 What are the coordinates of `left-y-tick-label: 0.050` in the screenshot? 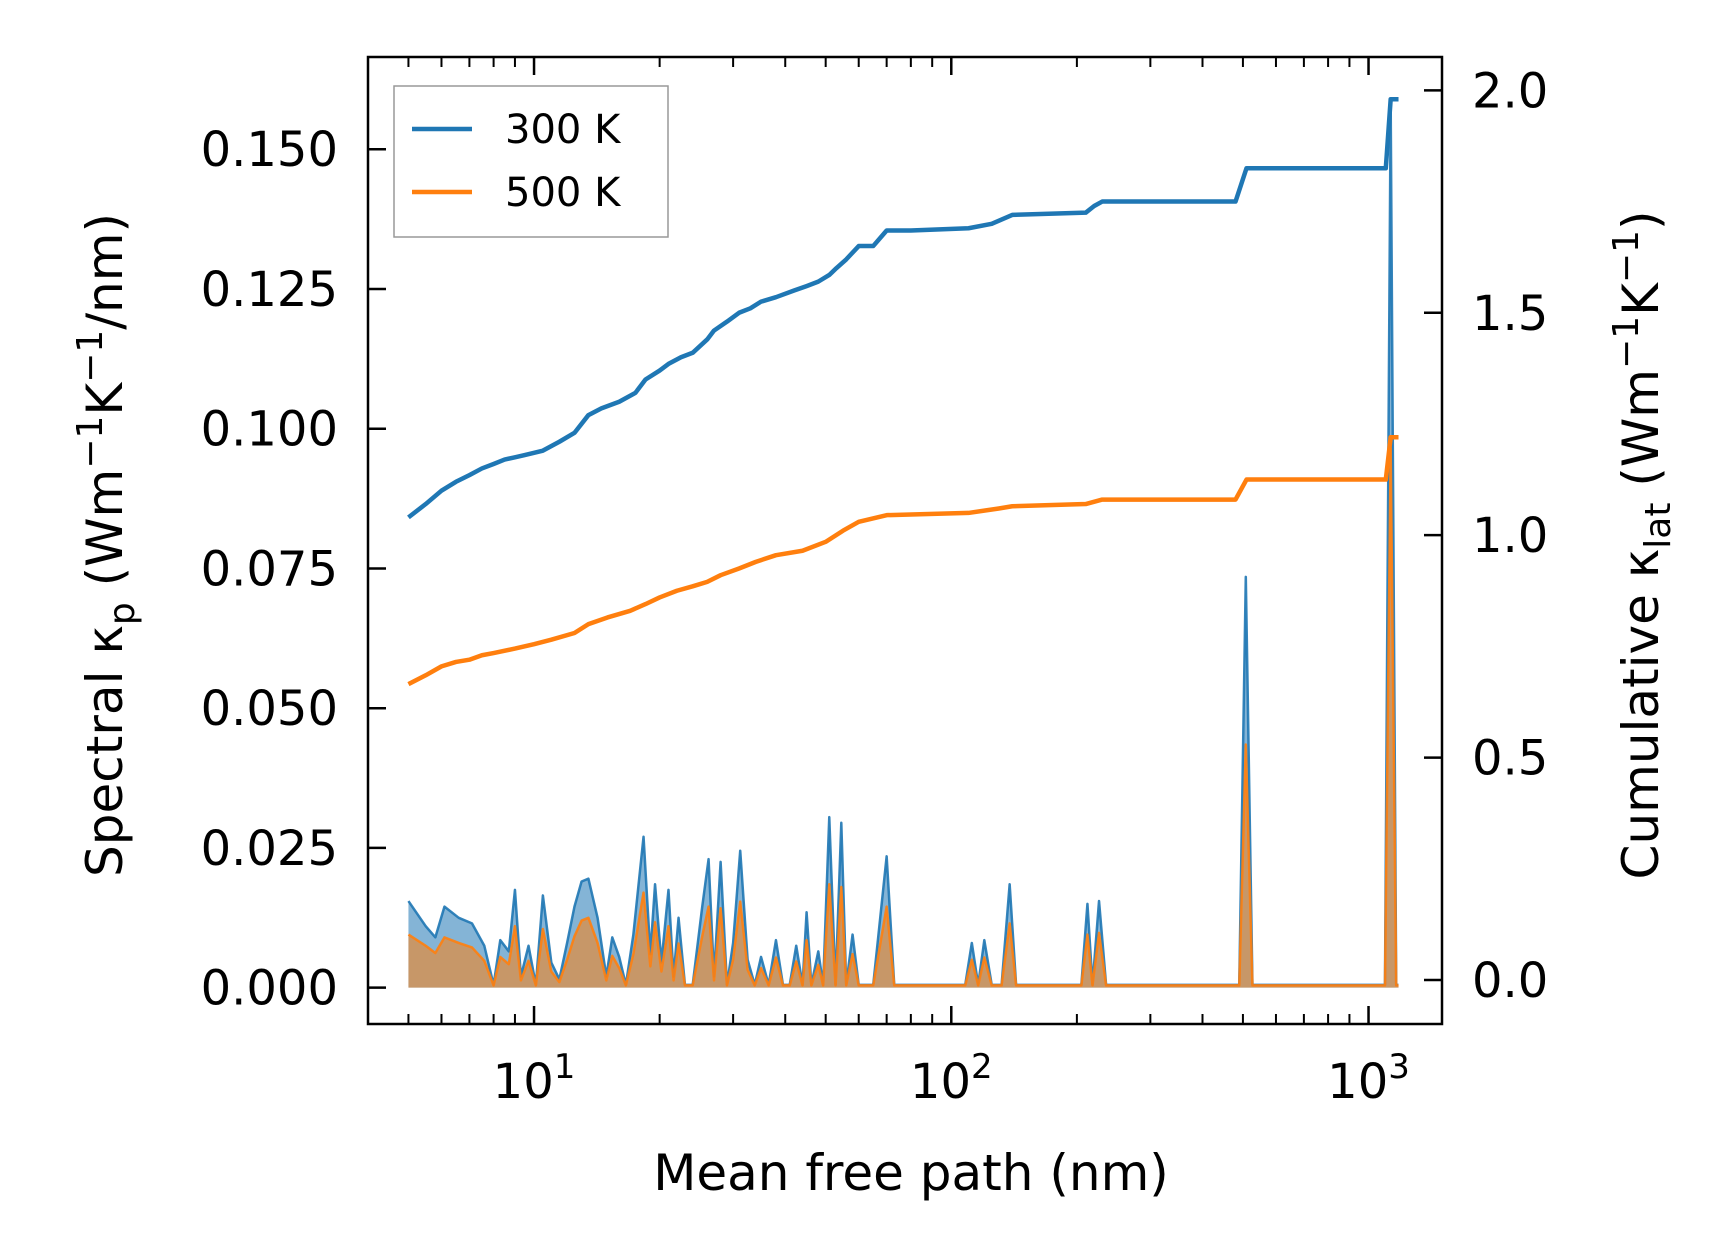 It's located at (269, 709).